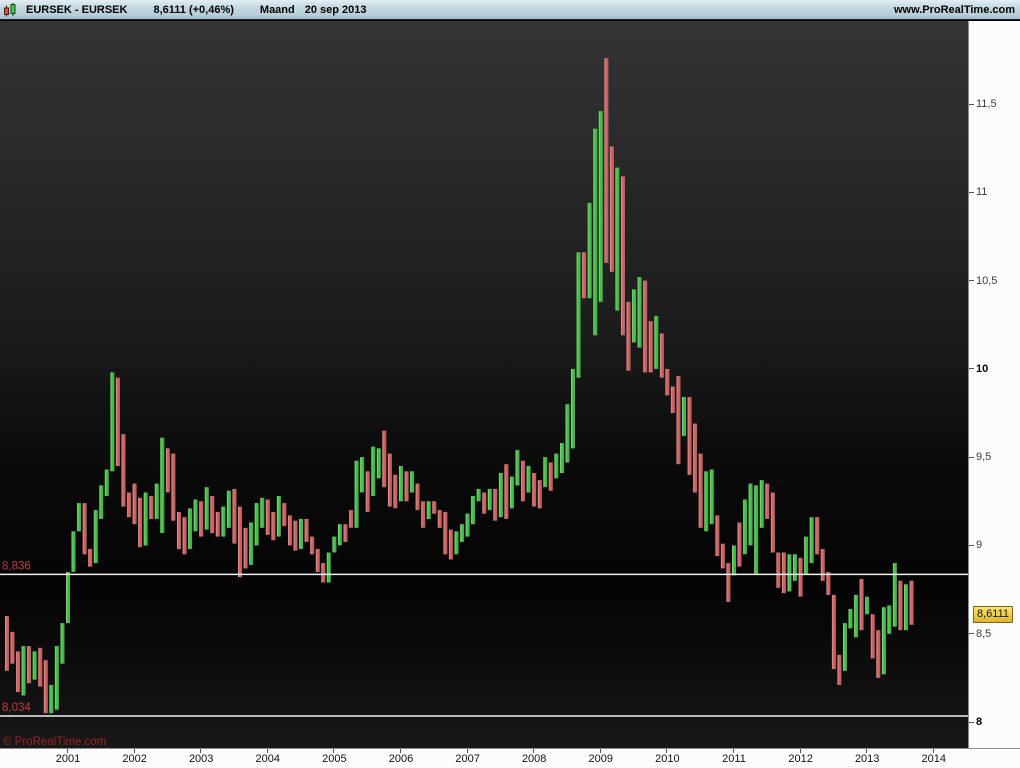  What do you see at coordinates (334, 759) in the screenshot?
I see `x-tick-label: 2005` at bounding box center [334, 759].